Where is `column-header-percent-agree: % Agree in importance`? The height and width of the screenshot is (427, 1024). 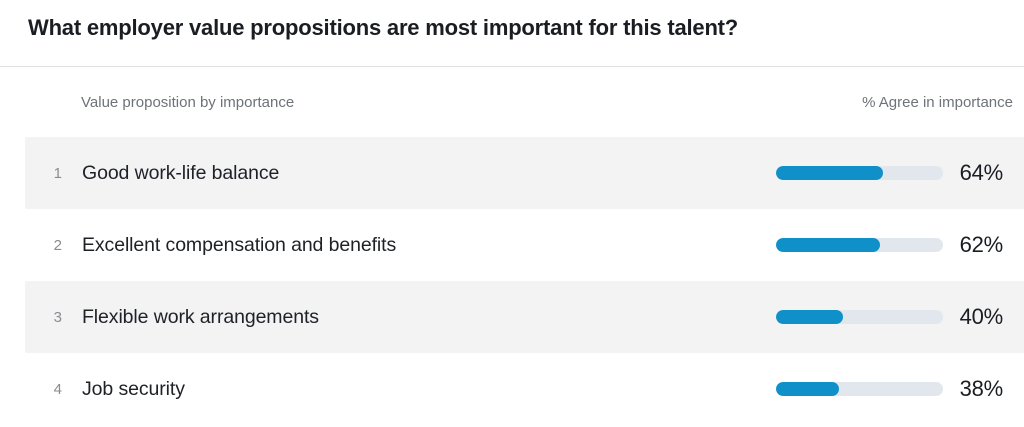 column-header-percent-agree: % Agree in importance is located at coordinates (937, 102).